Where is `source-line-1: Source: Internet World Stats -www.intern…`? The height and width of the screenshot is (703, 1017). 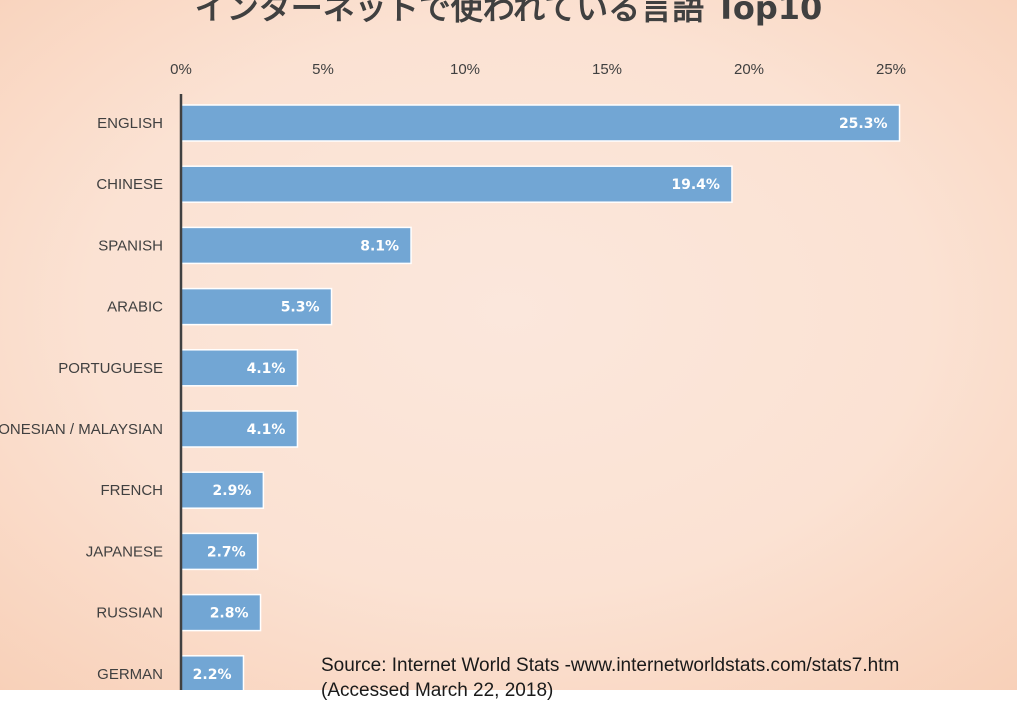 source-line-1: Source: Internet World Stats -www.intern… is located at coordinates (610, 665).